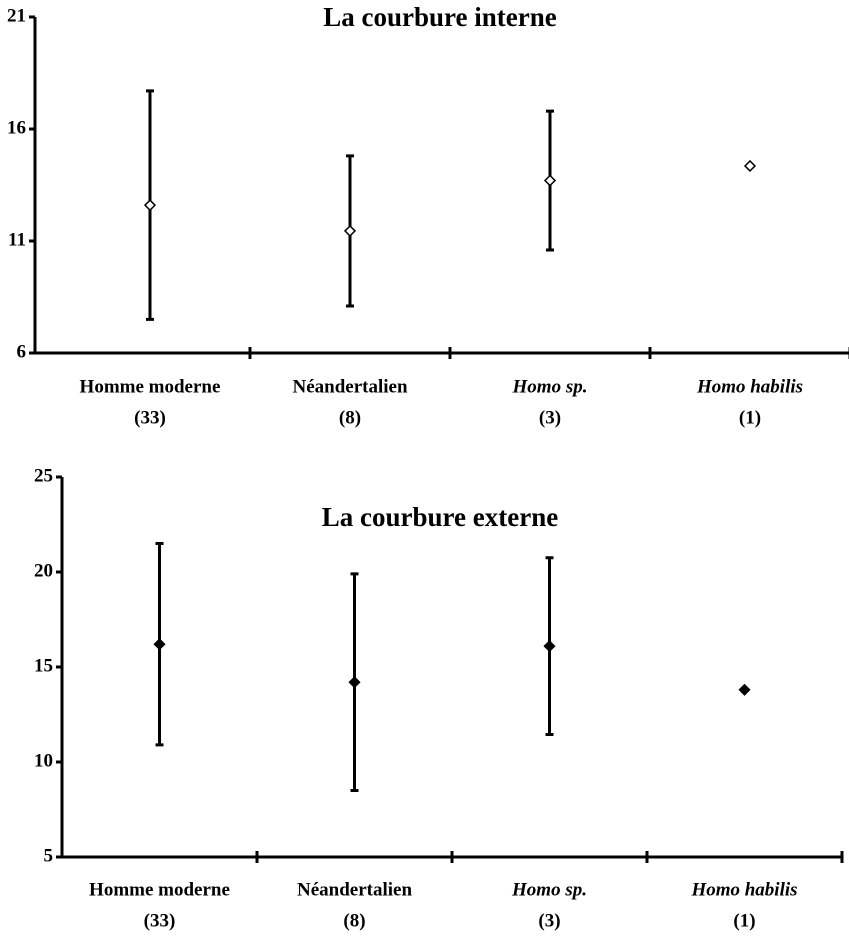 The width and height of the screenshot is (849, 944). Describe the element at coordinates (17, 239) in the screenshot. I see `y-tick-label: 11` at that location.